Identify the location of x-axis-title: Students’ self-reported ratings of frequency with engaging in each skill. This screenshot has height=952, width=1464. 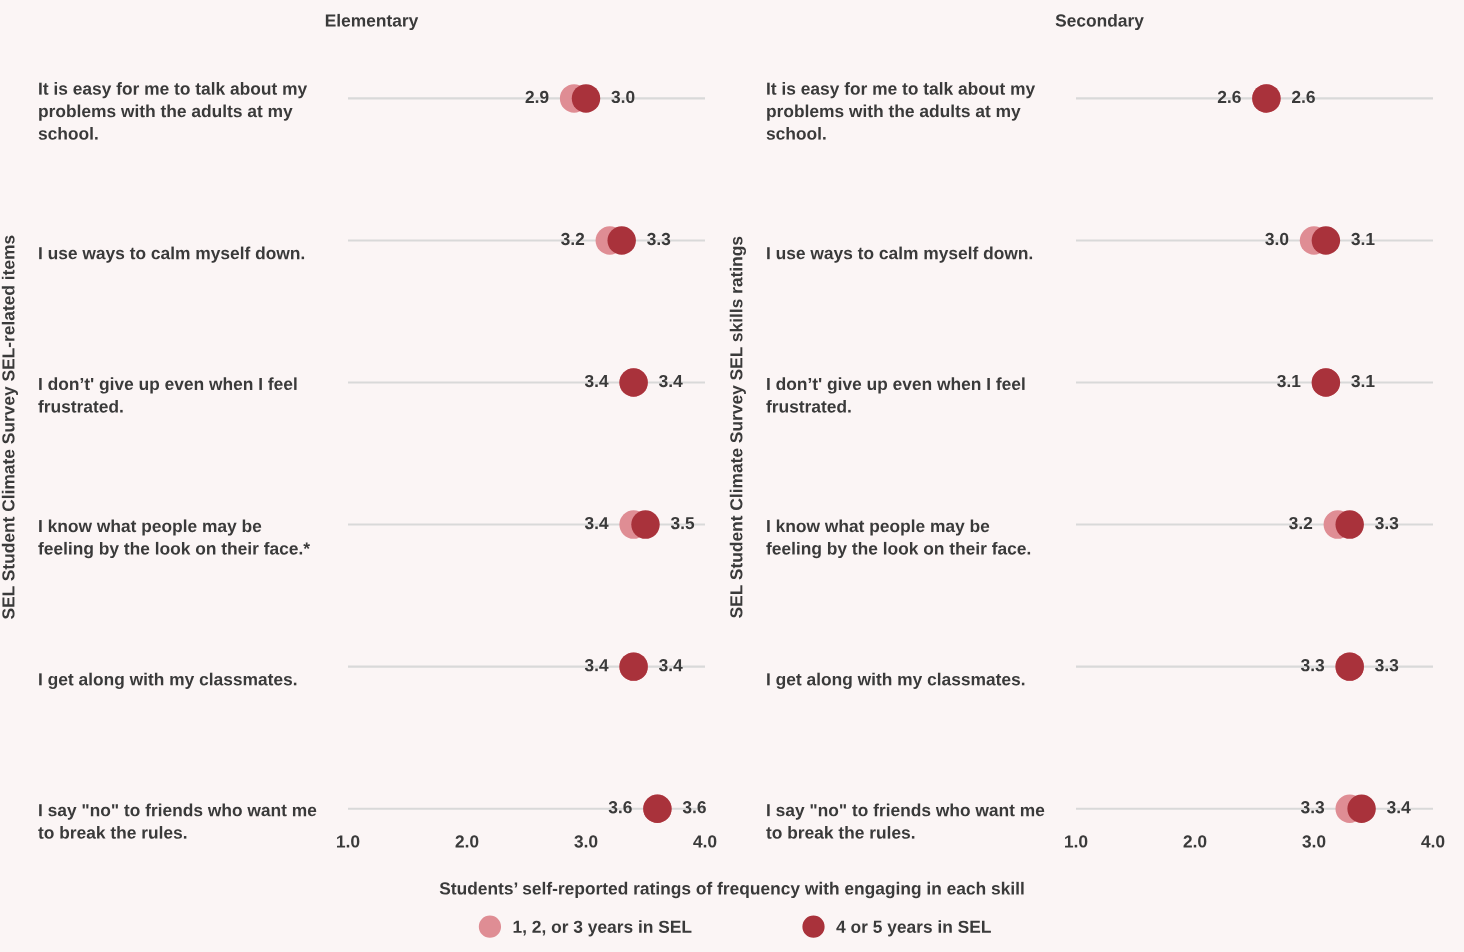
(731, 890).